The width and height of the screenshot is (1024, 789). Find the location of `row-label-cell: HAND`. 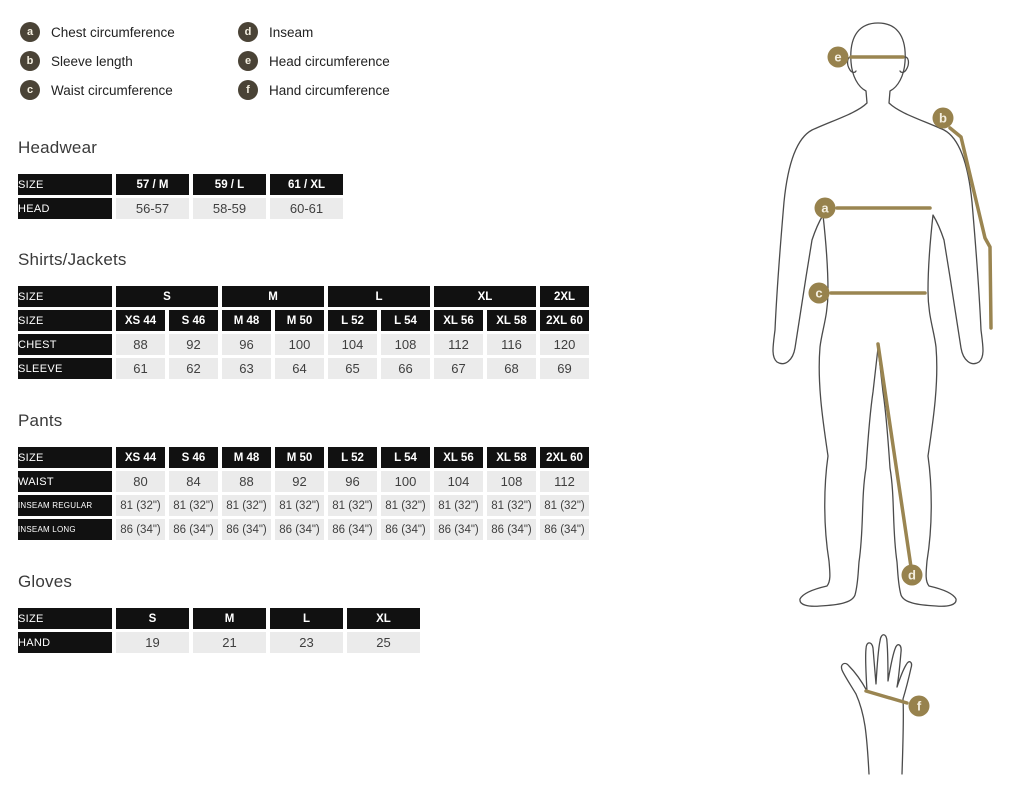

row-label-cell: HAND is located at coordinates (65, 642).